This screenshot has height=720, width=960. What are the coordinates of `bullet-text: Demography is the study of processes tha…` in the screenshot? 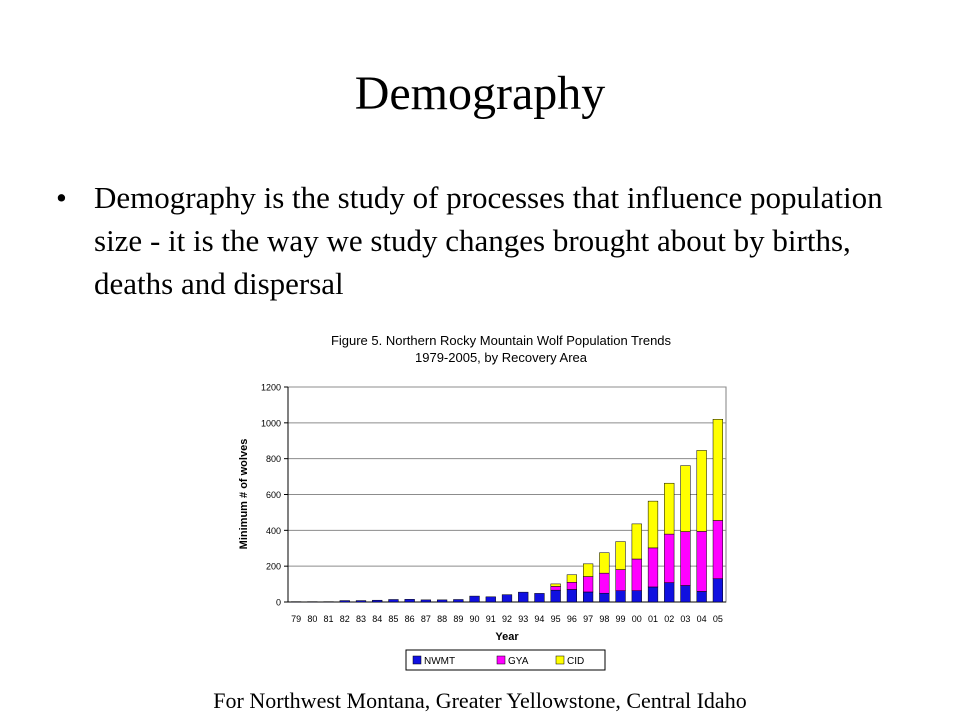 It's located at (488, 240).